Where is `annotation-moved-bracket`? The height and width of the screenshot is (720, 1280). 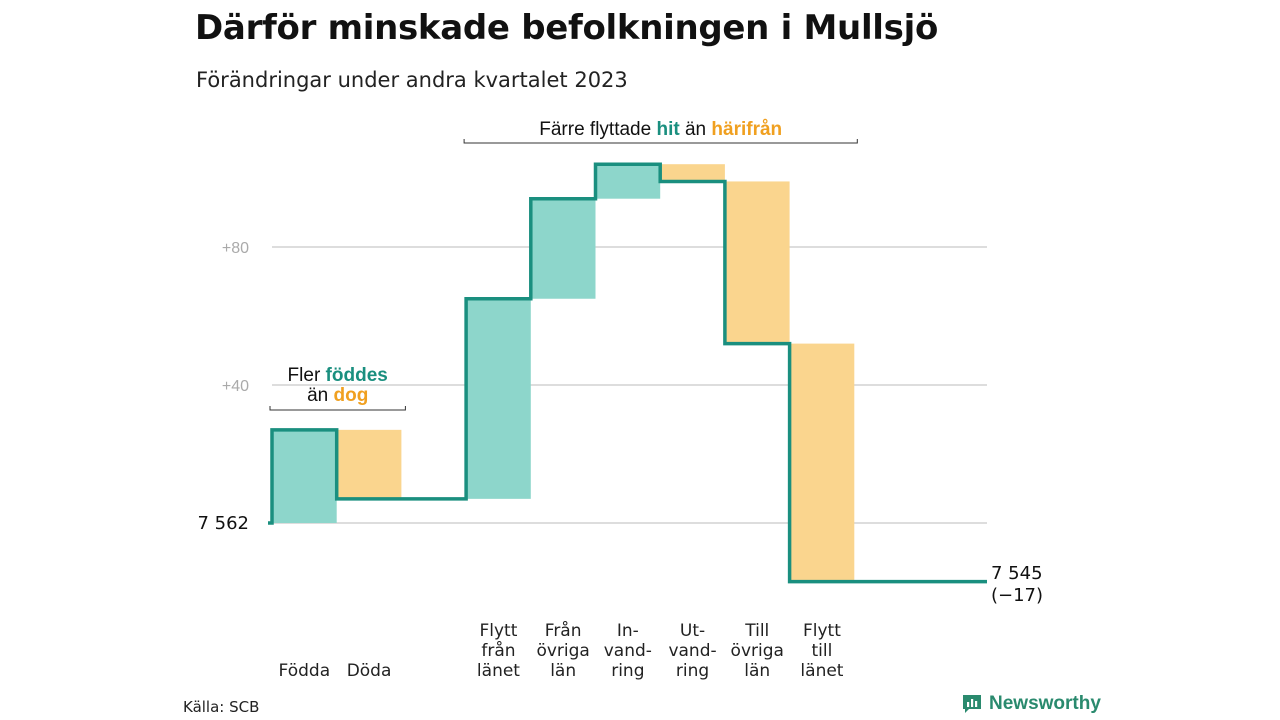 annotation-moved-bracket is located at coordinates (660, 141).